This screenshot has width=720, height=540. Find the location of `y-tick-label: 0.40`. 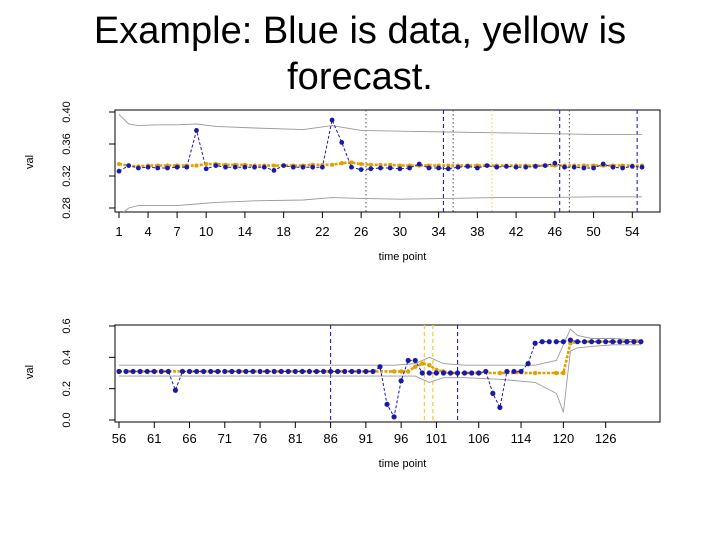

y-tick-label: 0.40 is located at coordinates (67, 111).